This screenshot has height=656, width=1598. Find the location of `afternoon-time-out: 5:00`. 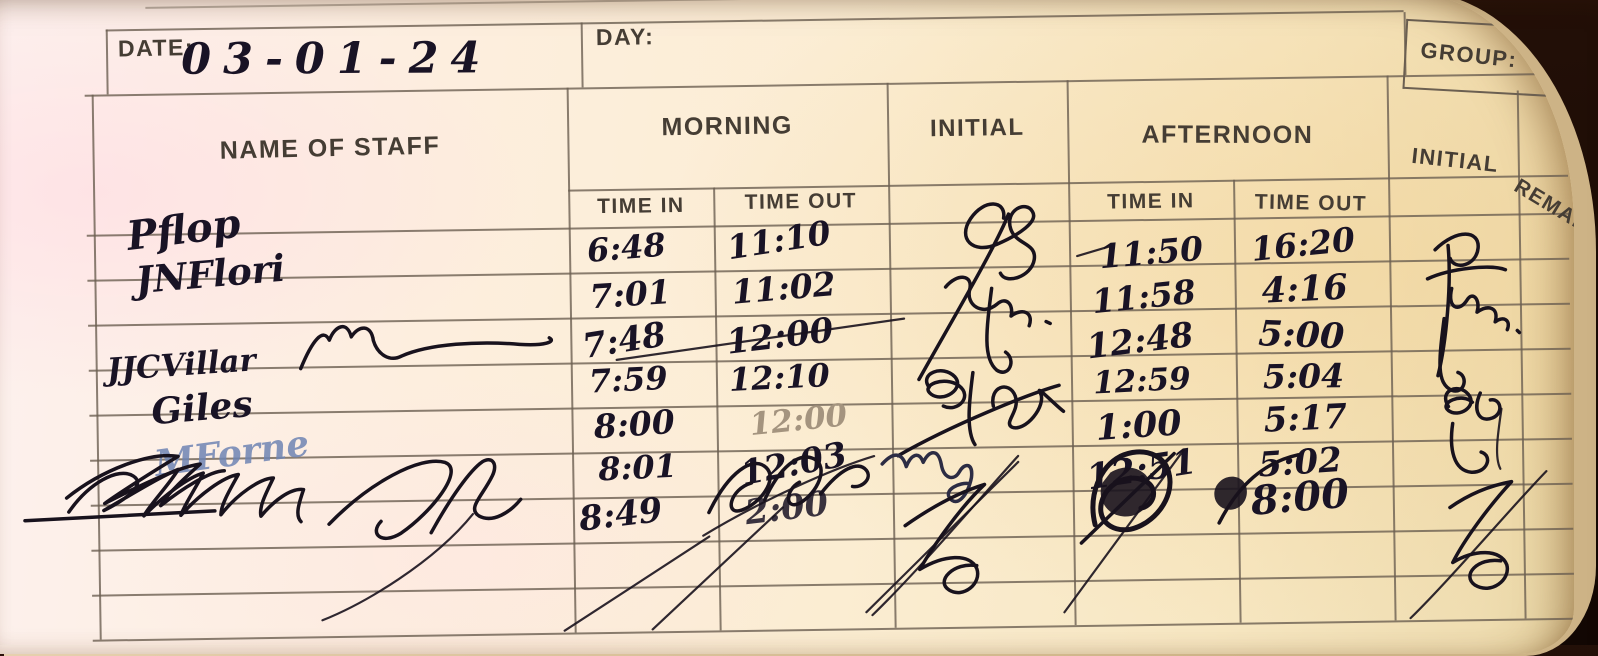

afternoon-time-out: 5:00 is located at coordinates (1301, 335).